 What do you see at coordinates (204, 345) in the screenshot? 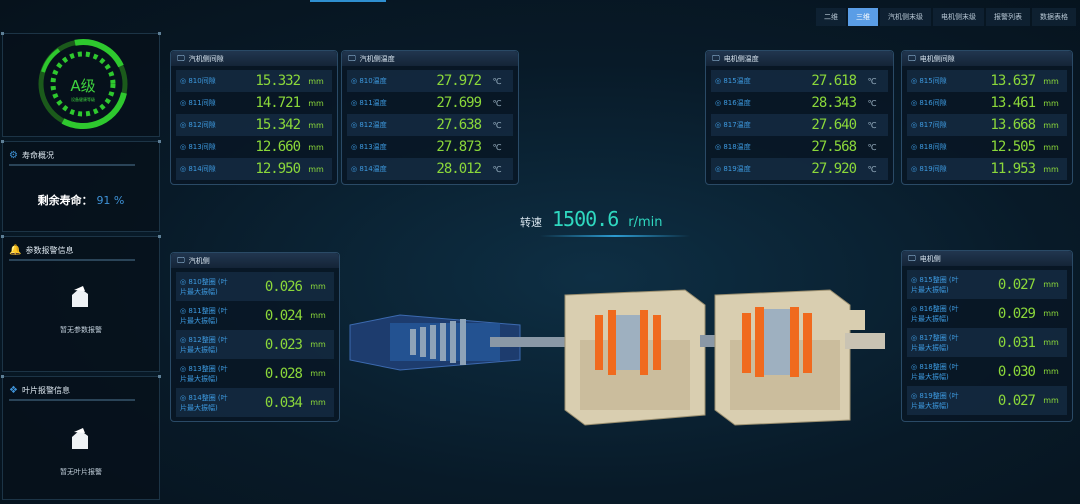
I see `row-label: ◎ 812整圈 (叶片最大振幅)` at bounding box center [204, 345].